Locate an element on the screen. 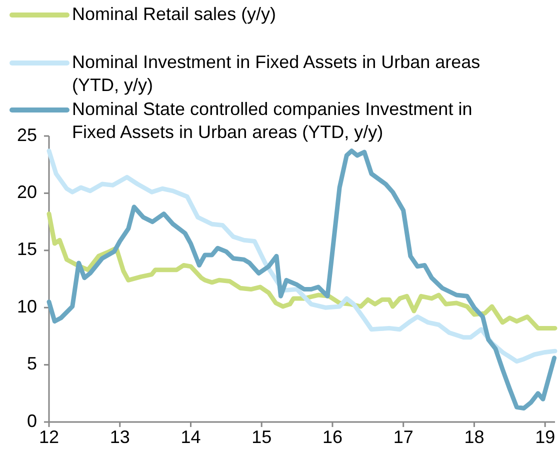 The image size is (559, 457). y-tick-label: 0 is located at coordinates (31, 420).